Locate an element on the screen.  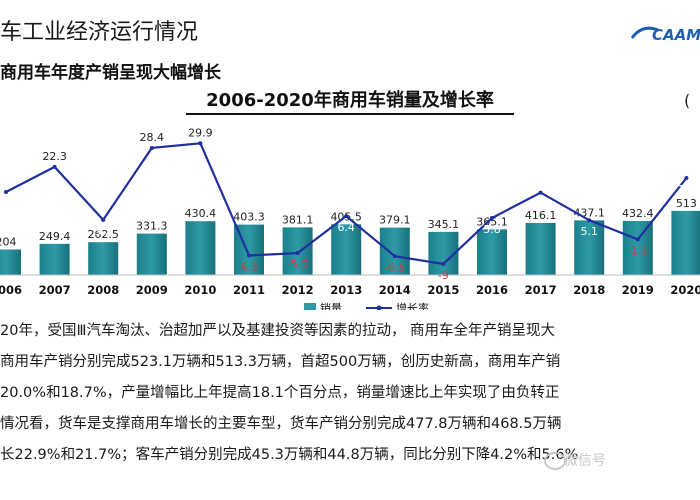
bar-2010 is located at coordinates (200, 248).